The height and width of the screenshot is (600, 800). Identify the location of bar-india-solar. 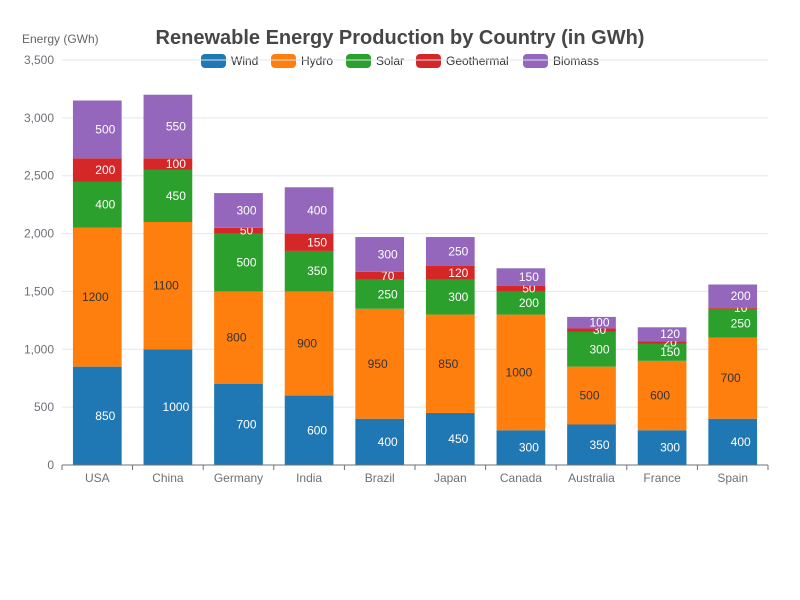
(309, 271).